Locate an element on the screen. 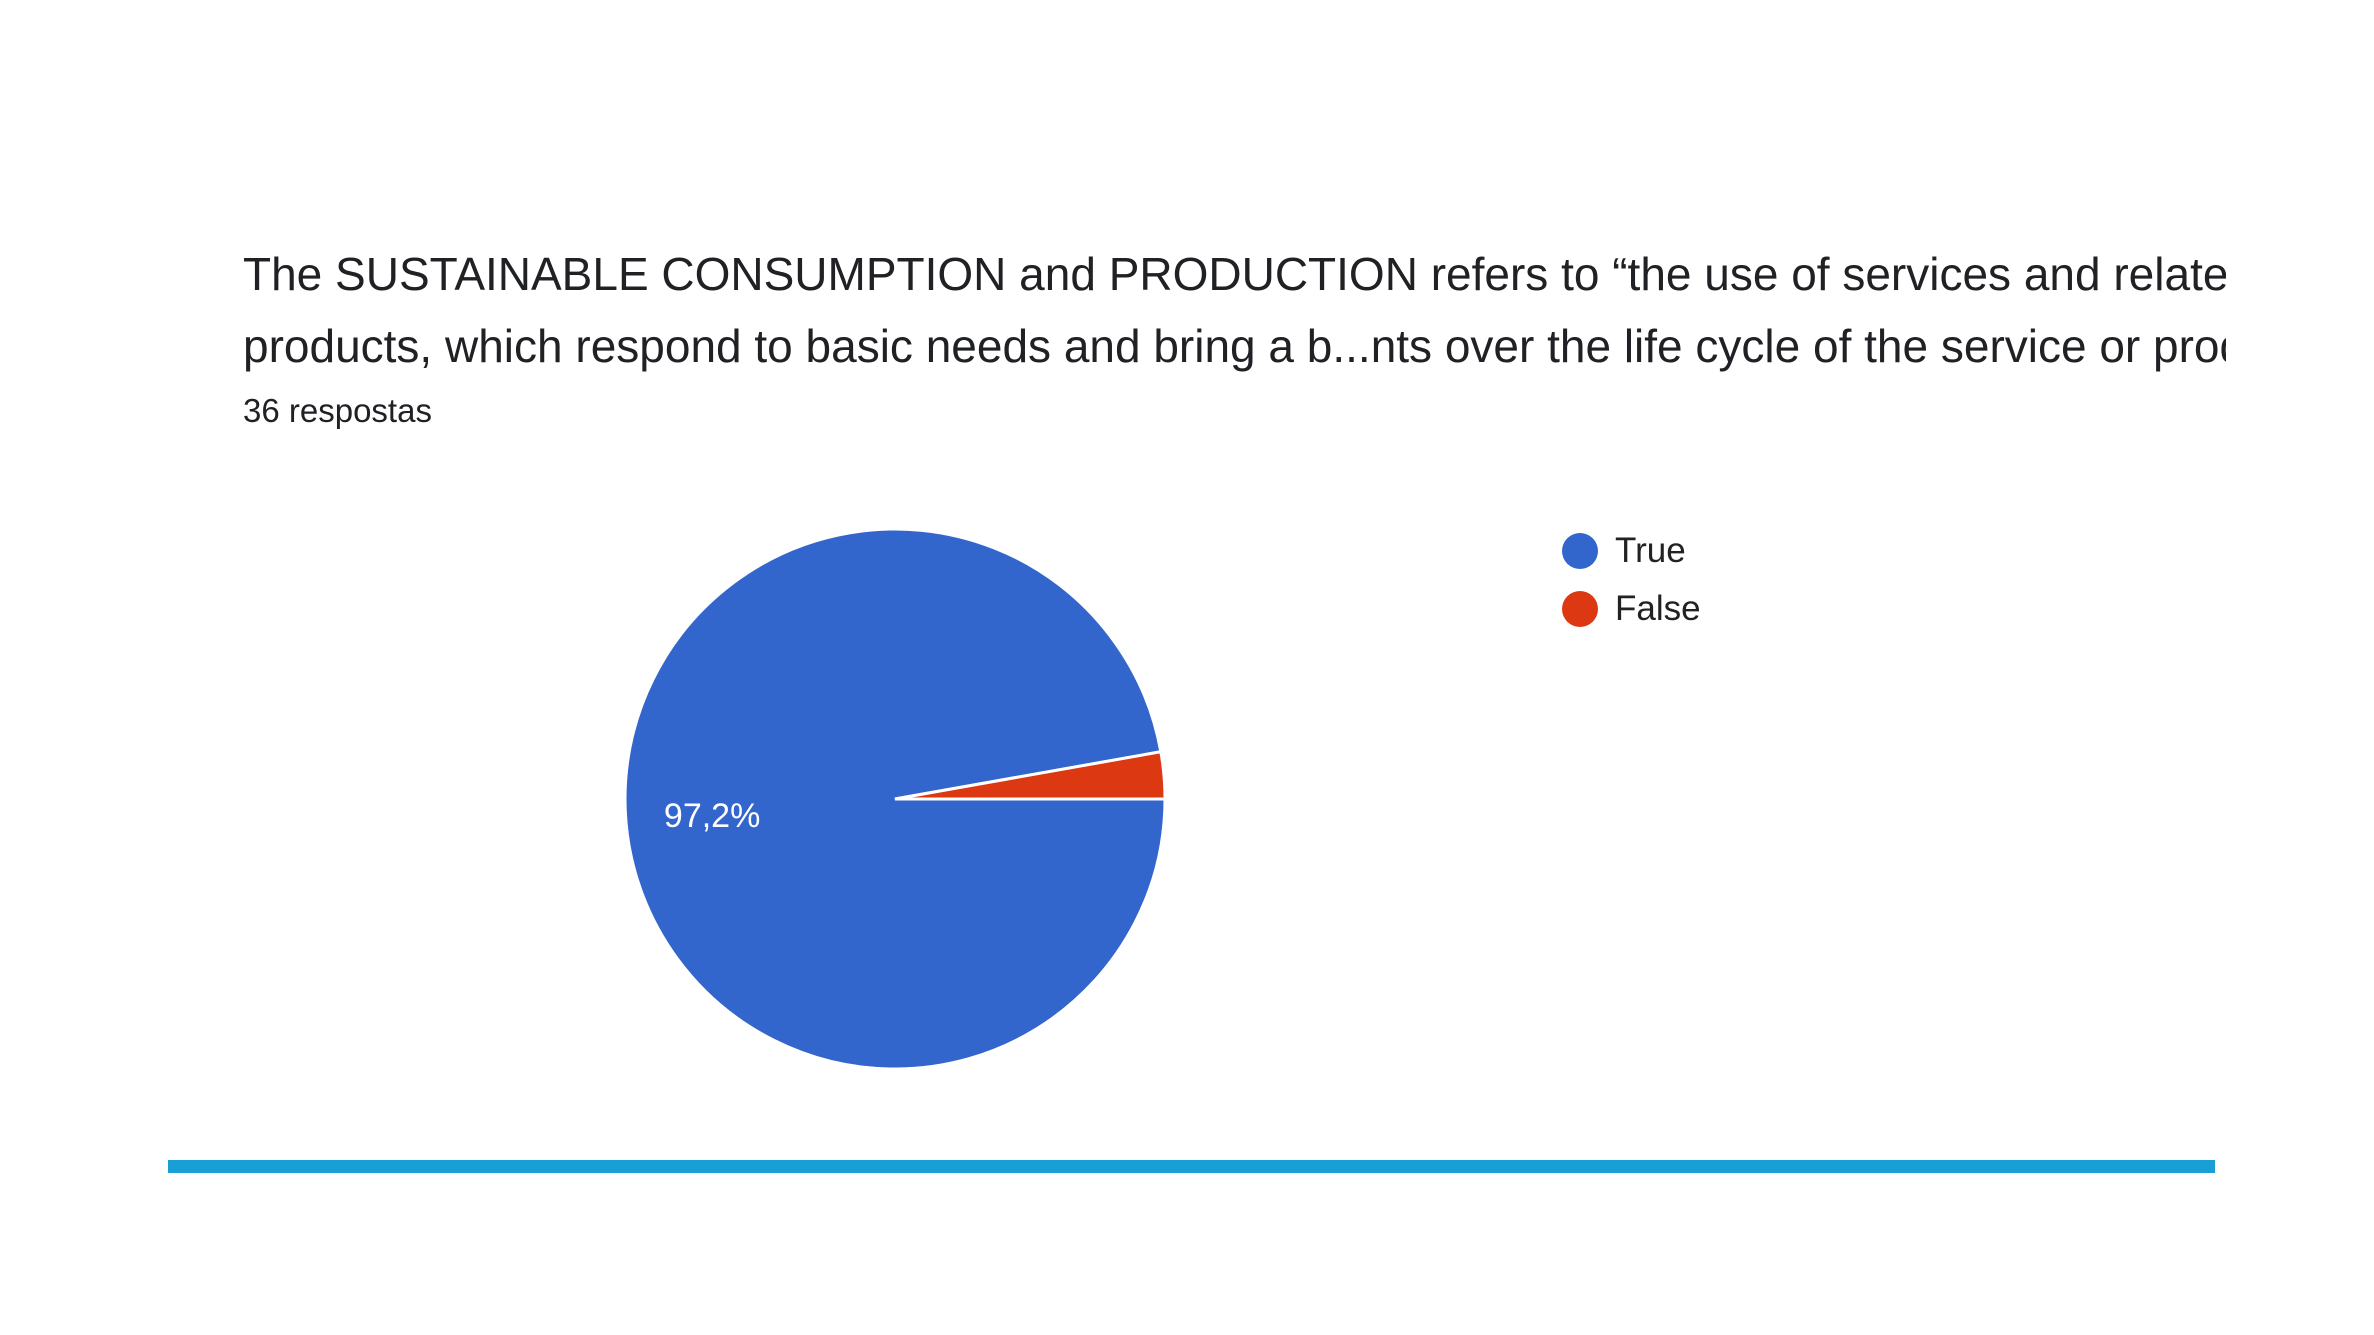  data-label-true: 97,2% is located at coordinates (712, 816).